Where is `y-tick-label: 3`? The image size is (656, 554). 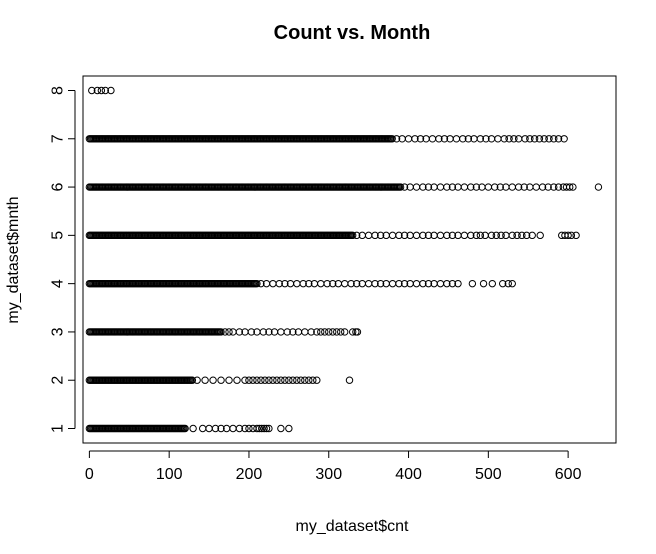 y-tick-label: 3 is located at coordinates (58, 331).